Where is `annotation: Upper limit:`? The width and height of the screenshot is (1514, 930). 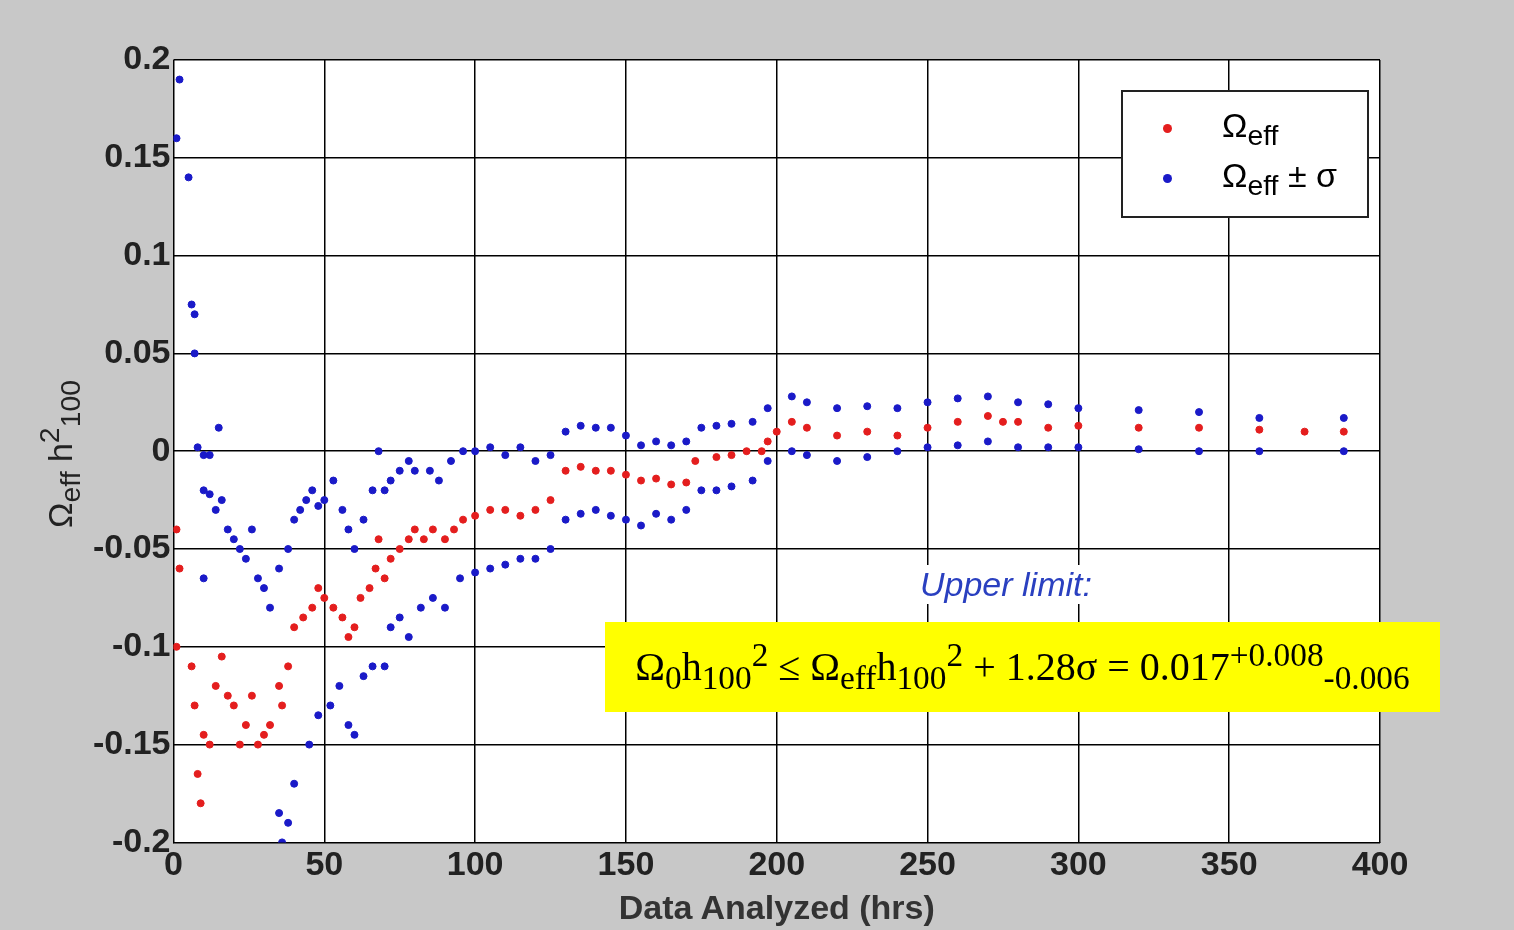
annotation: Upper limit: is located at coordinates (1006, 584).